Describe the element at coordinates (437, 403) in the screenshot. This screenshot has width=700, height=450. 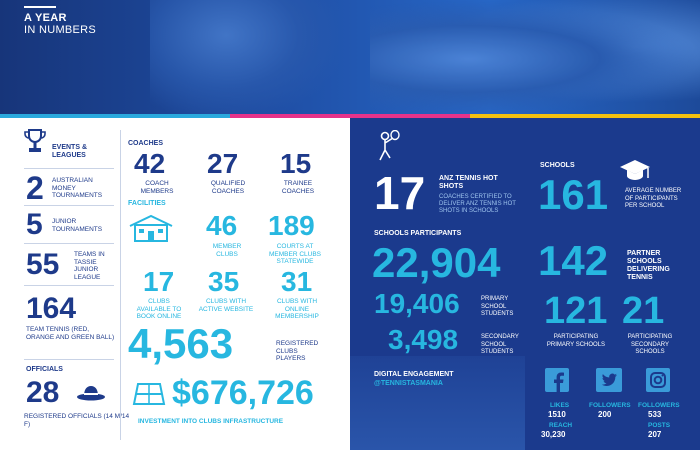
I see `digital-photo` at that location.